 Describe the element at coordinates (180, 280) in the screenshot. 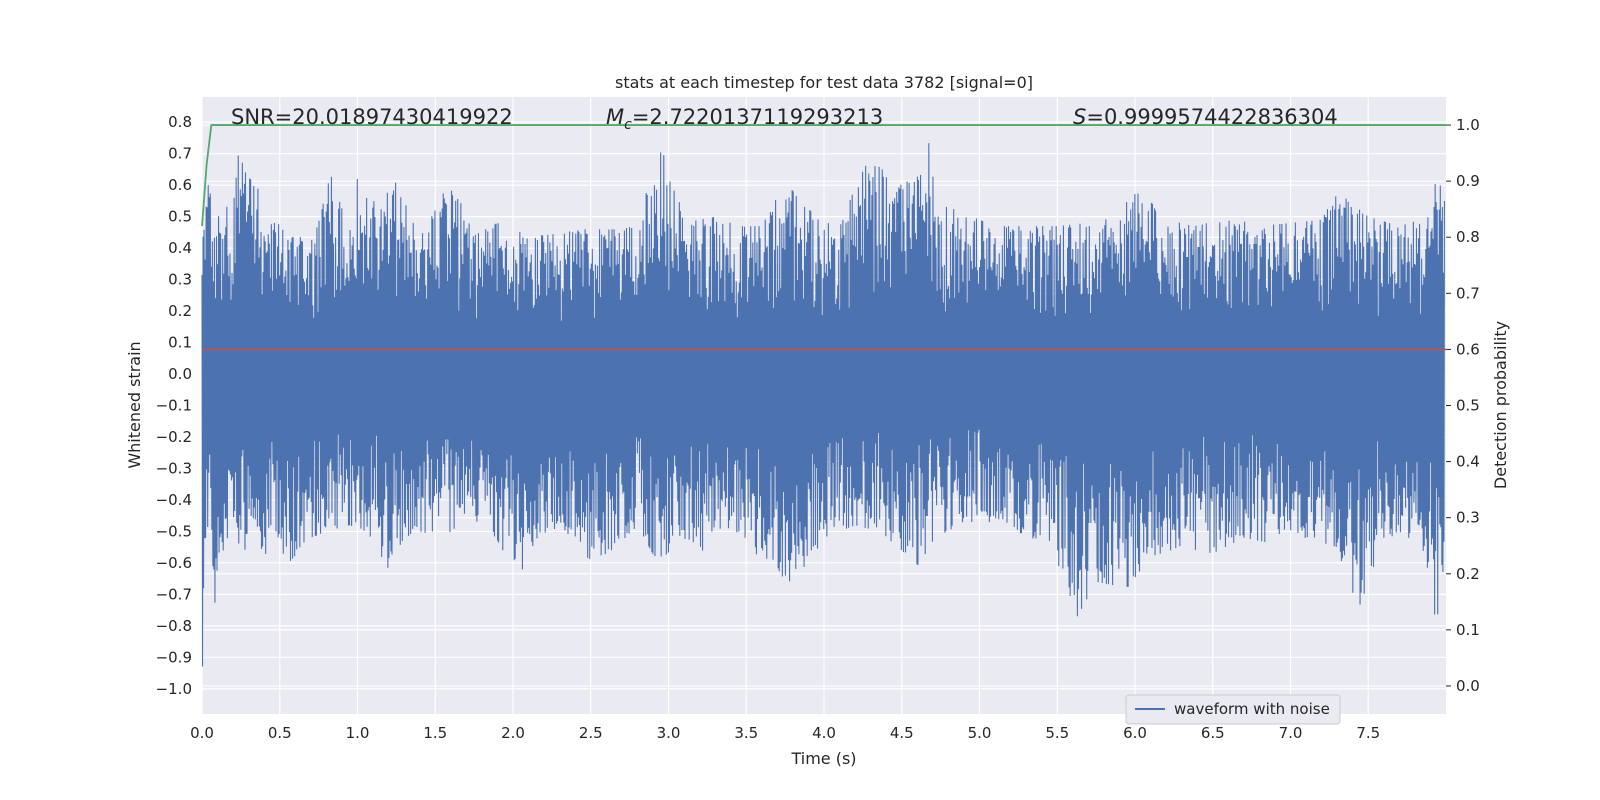

I see `y-tick-label: 0.3` at that location.